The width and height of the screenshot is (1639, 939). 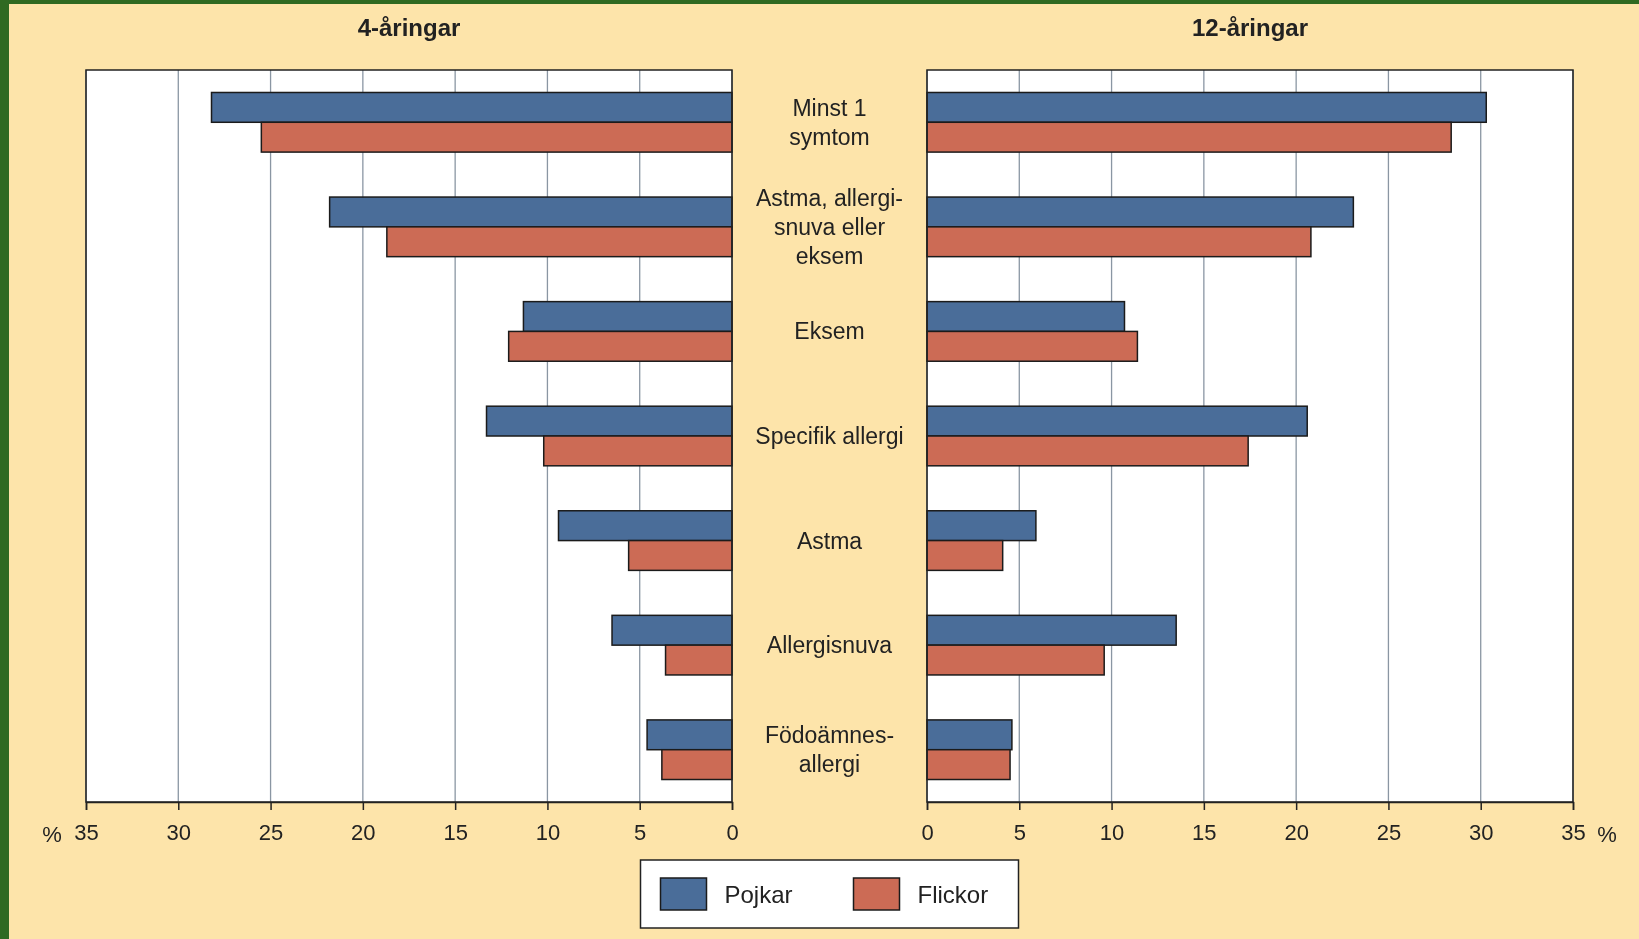 I want to click on y-tick-label: Allergisnuva, so click(x=829, y=645).